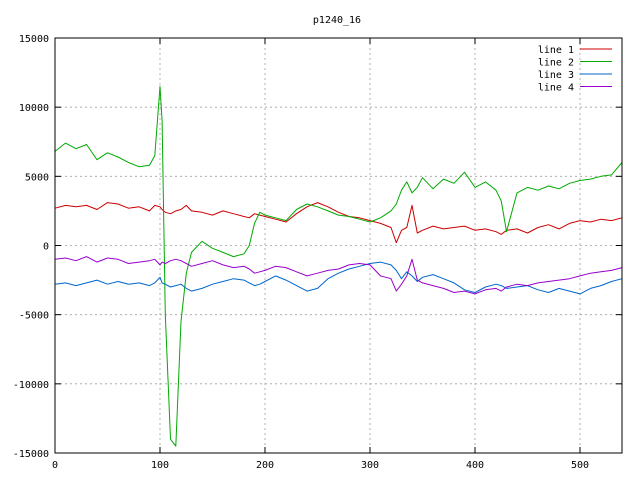 The height and width of the screenshot is (480, 640). What do you see at coordinates (556, 75) in the screenshot?
I see `legend-label-3: line 3` at bounding box center [556, 75].